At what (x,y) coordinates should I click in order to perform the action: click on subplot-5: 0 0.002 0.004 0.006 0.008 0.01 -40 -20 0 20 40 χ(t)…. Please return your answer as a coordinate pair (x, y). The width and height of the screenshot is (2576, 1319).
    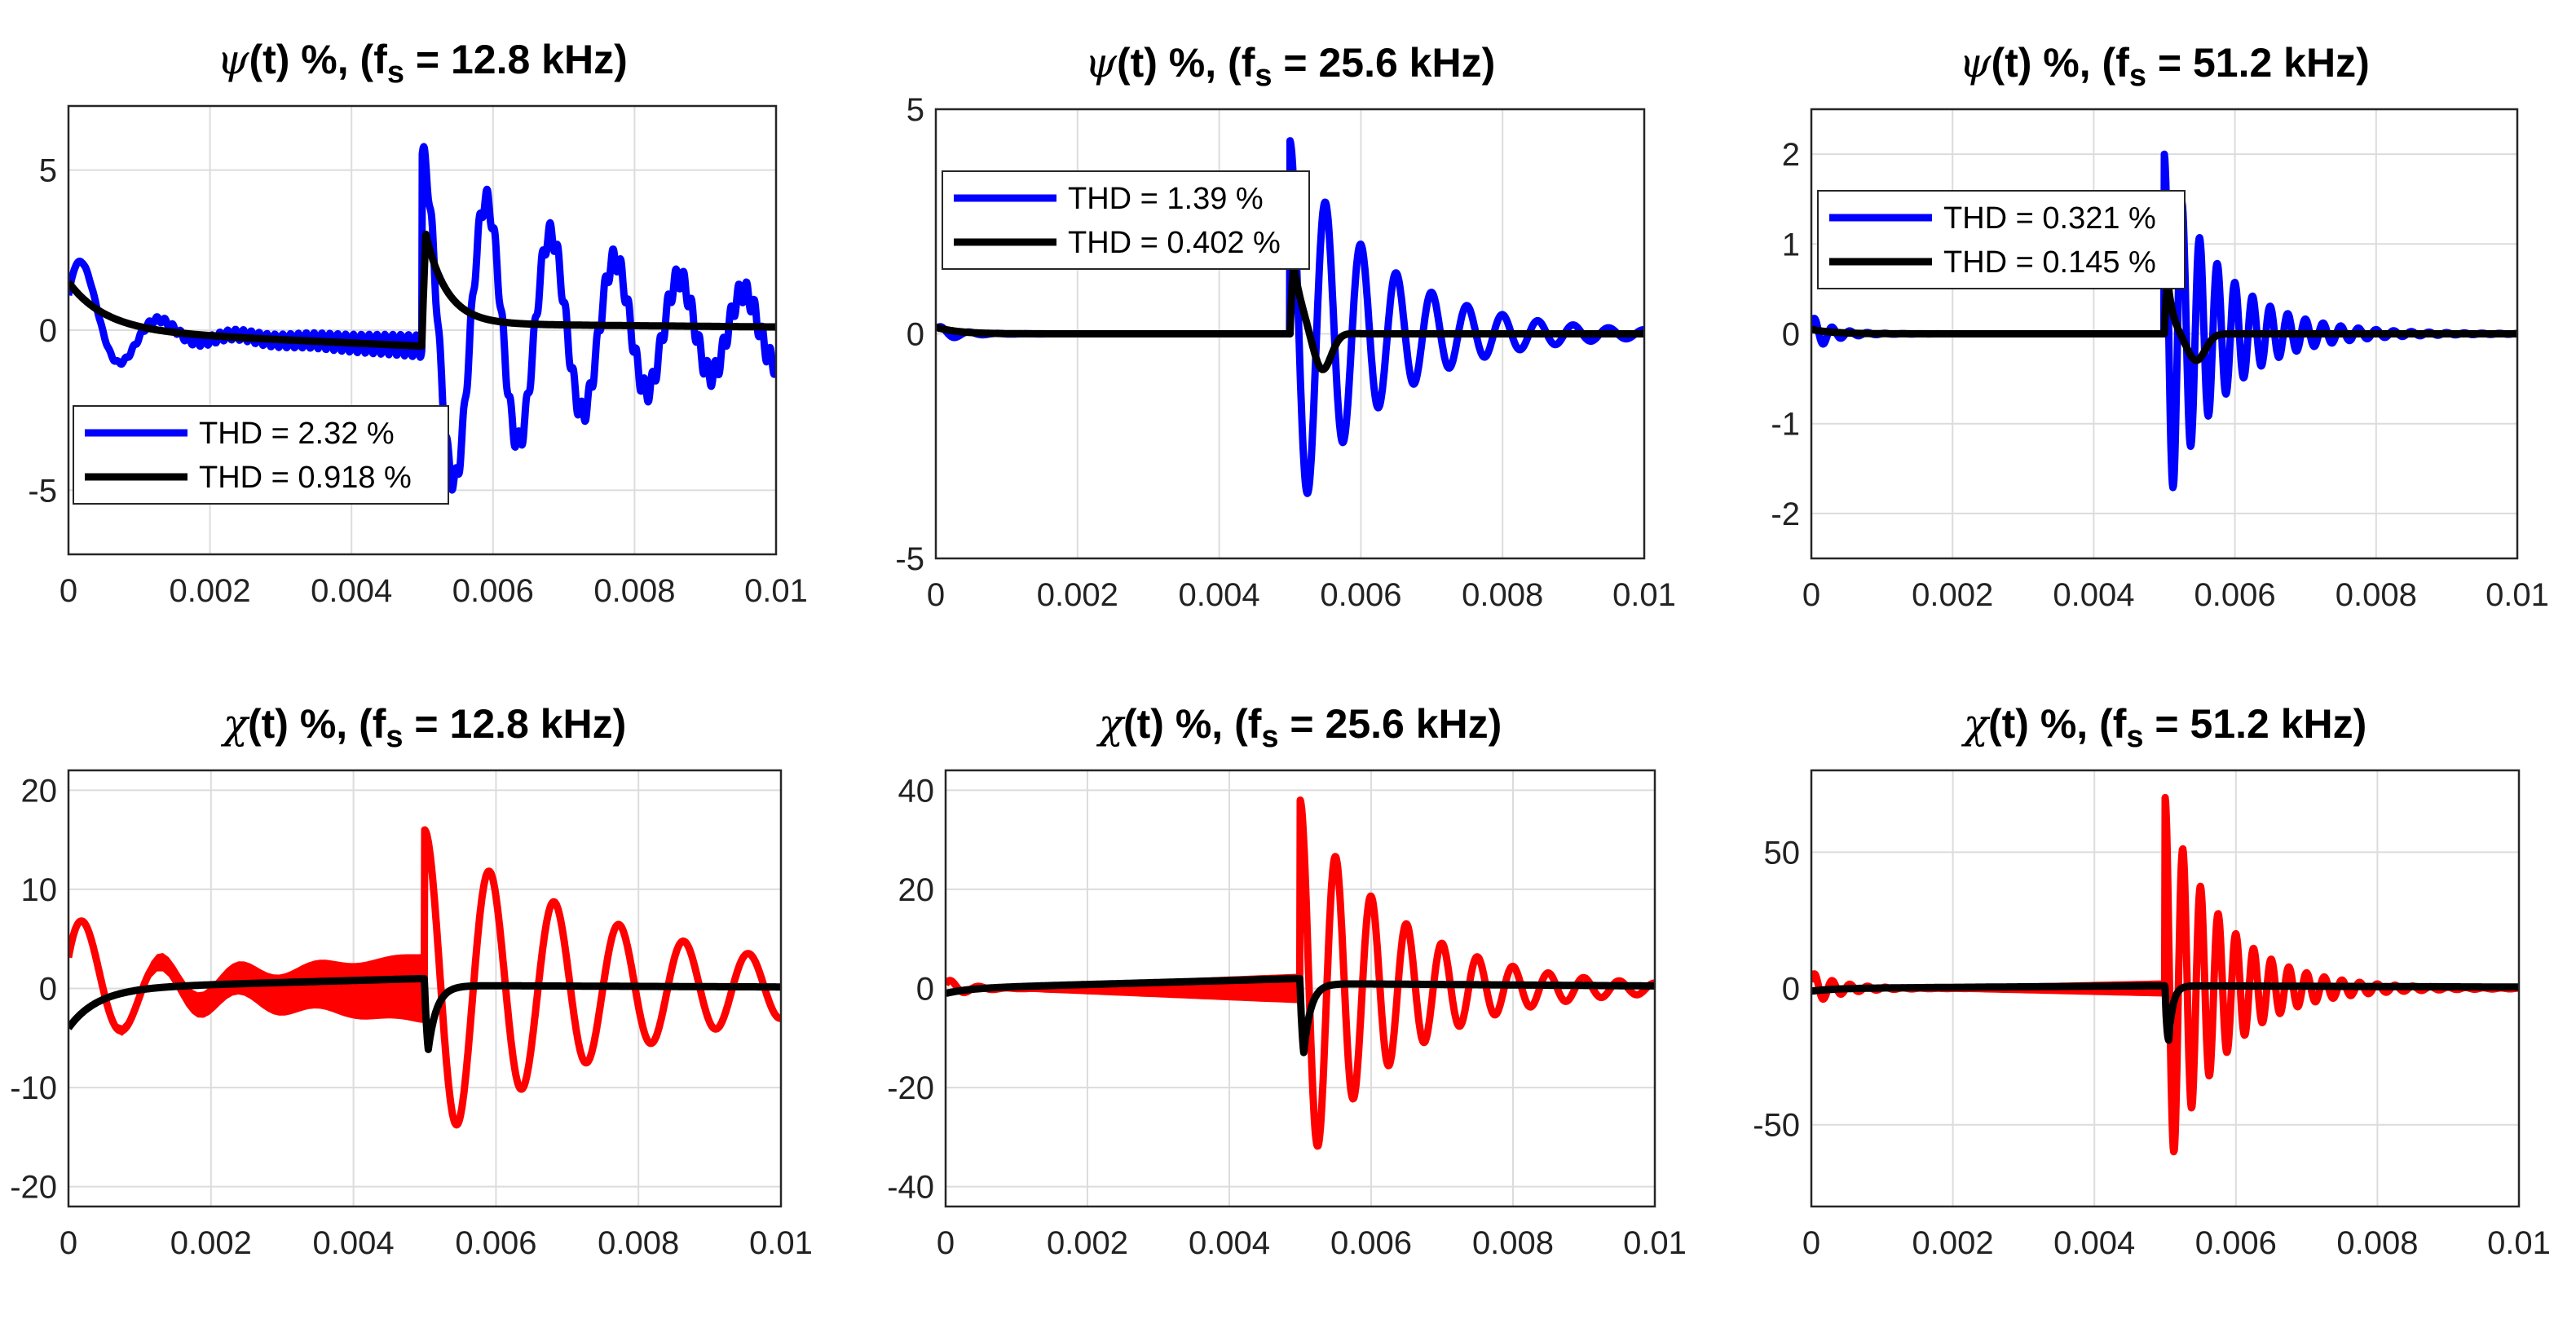
    Looking at the image, I should click on (1287, 980).